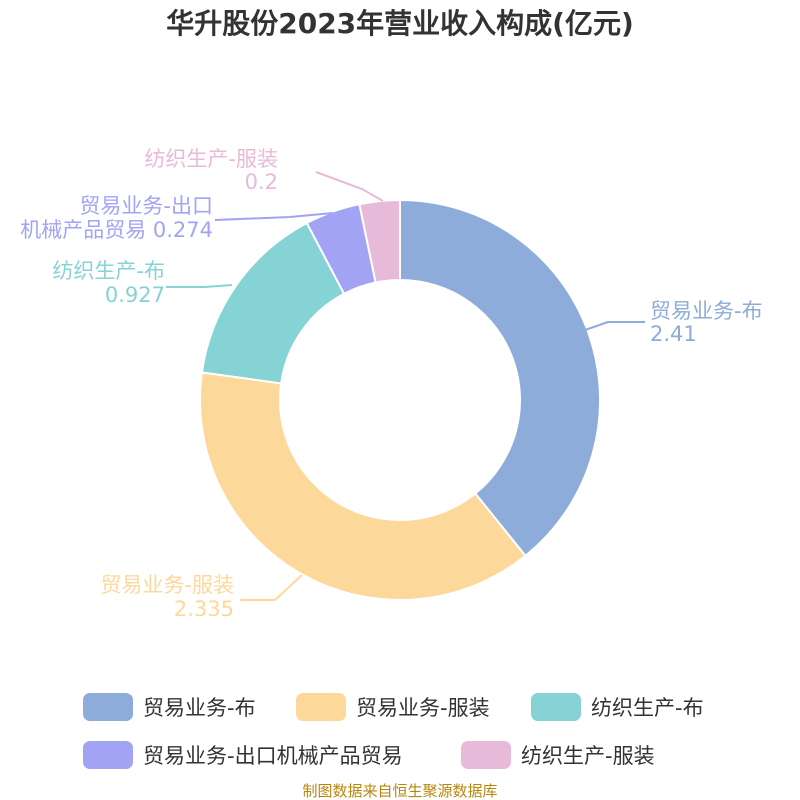 This screenshot has height=800, width=800. I want to click on legend-label-2: 纺织生产-布, so click(647, 708).